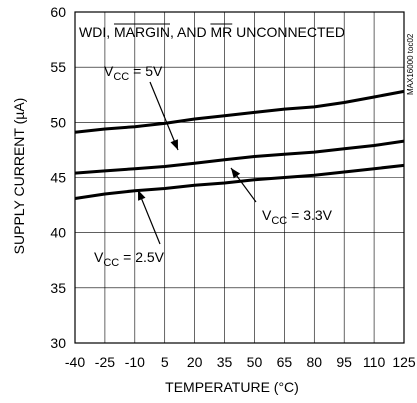 The width and height of the screenshot is (417, 403). I want to click on x-tick-label: 20, so click(195, 362).